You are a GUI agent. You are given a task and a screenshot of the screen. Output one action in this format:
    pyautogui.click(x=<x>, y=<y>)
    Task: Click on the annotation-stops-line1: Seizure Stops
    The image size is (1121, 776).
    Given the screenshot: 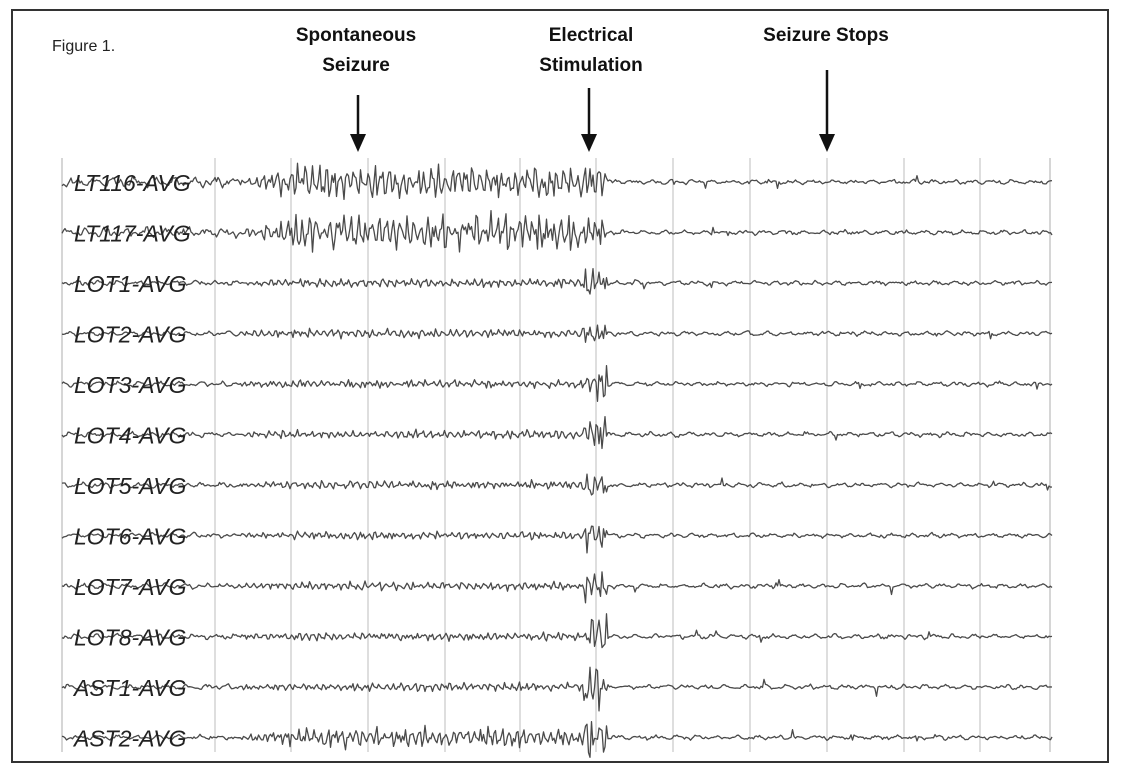 What is the action you would take?
    pyautogui.click(x=826, y=35)
    